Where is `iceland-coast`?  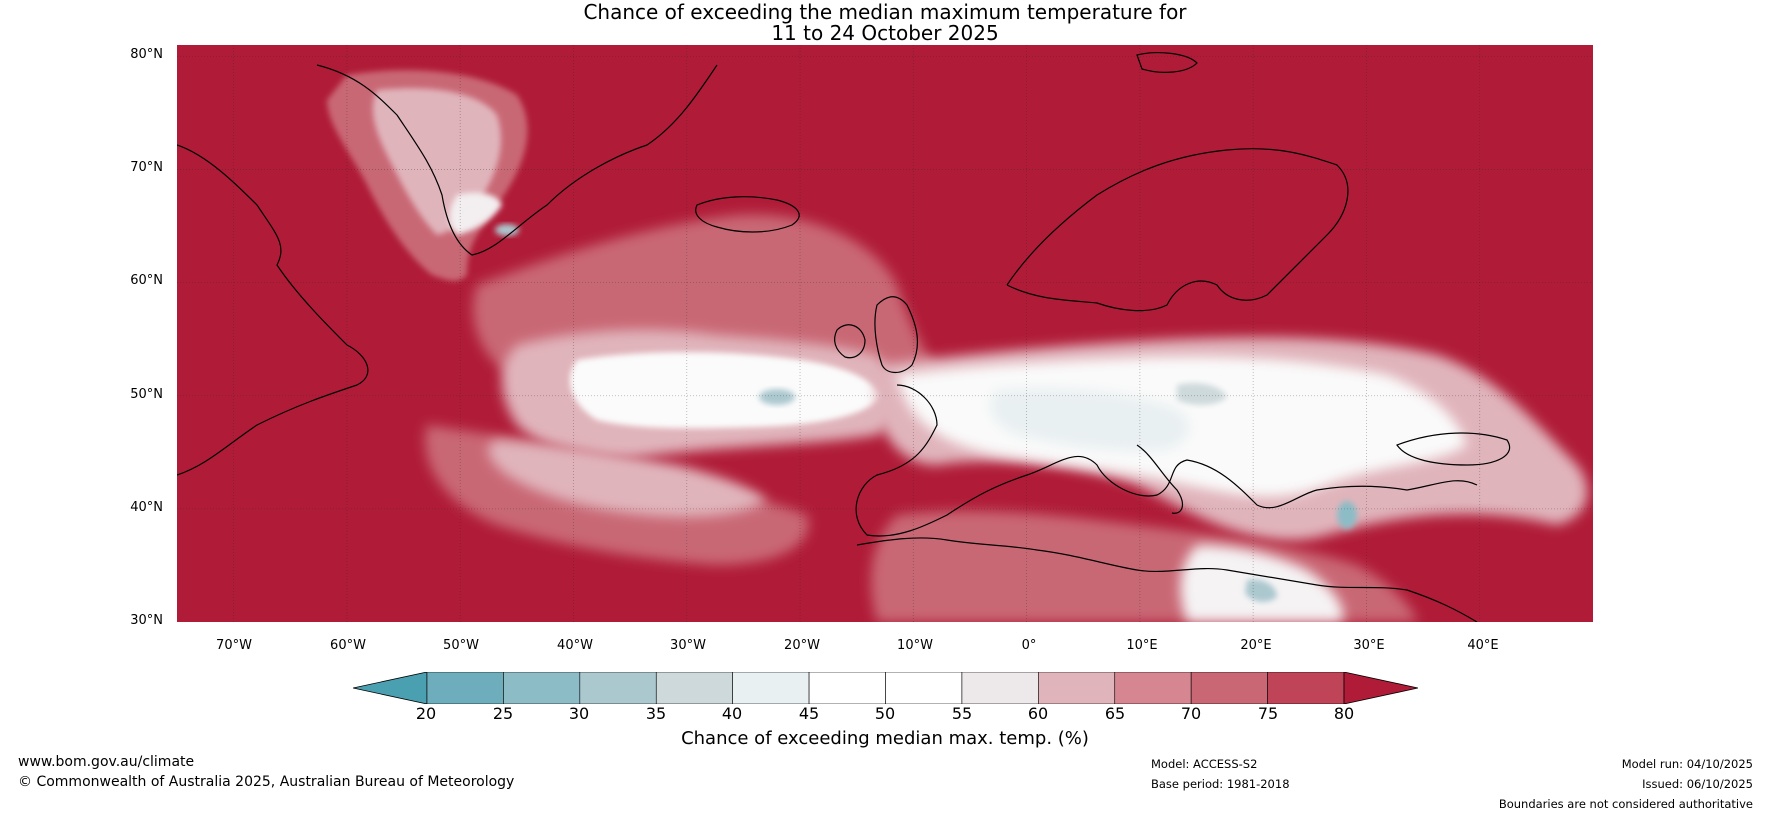
iceland-coast is located at coordinates (747, 214).